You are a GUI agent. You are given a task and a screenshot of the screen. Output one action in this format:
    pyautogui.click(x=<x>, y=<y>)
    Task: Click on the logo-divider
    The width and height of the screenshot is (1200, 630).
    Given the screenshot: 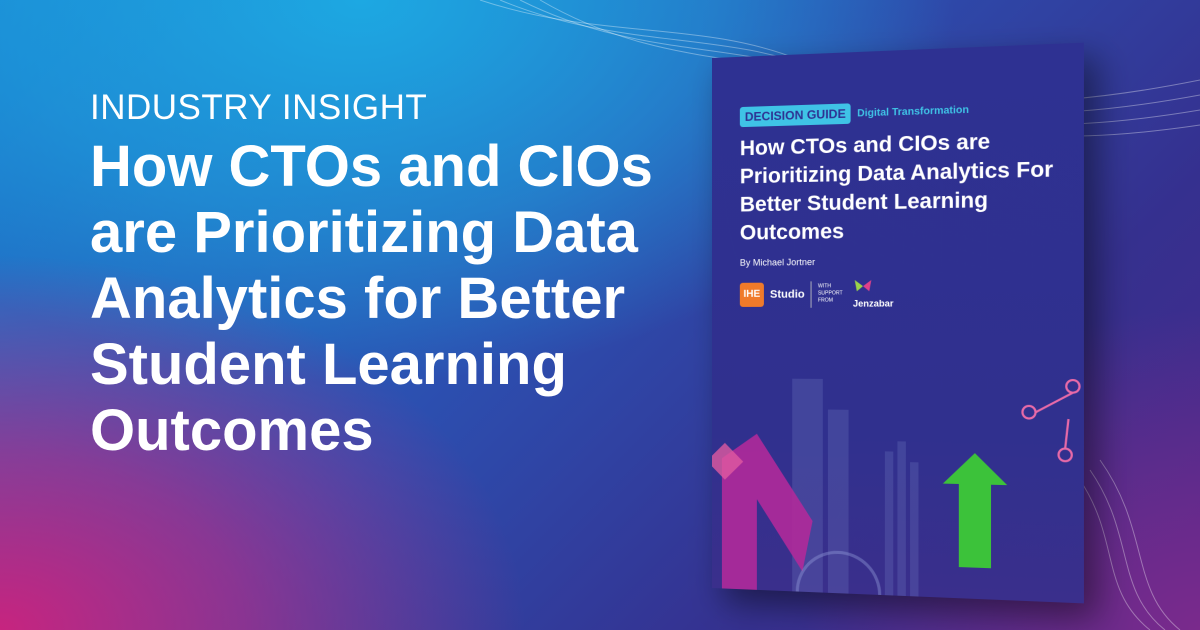 What is the action you would take?
    pyautogui.click(x=811, y=294)
    